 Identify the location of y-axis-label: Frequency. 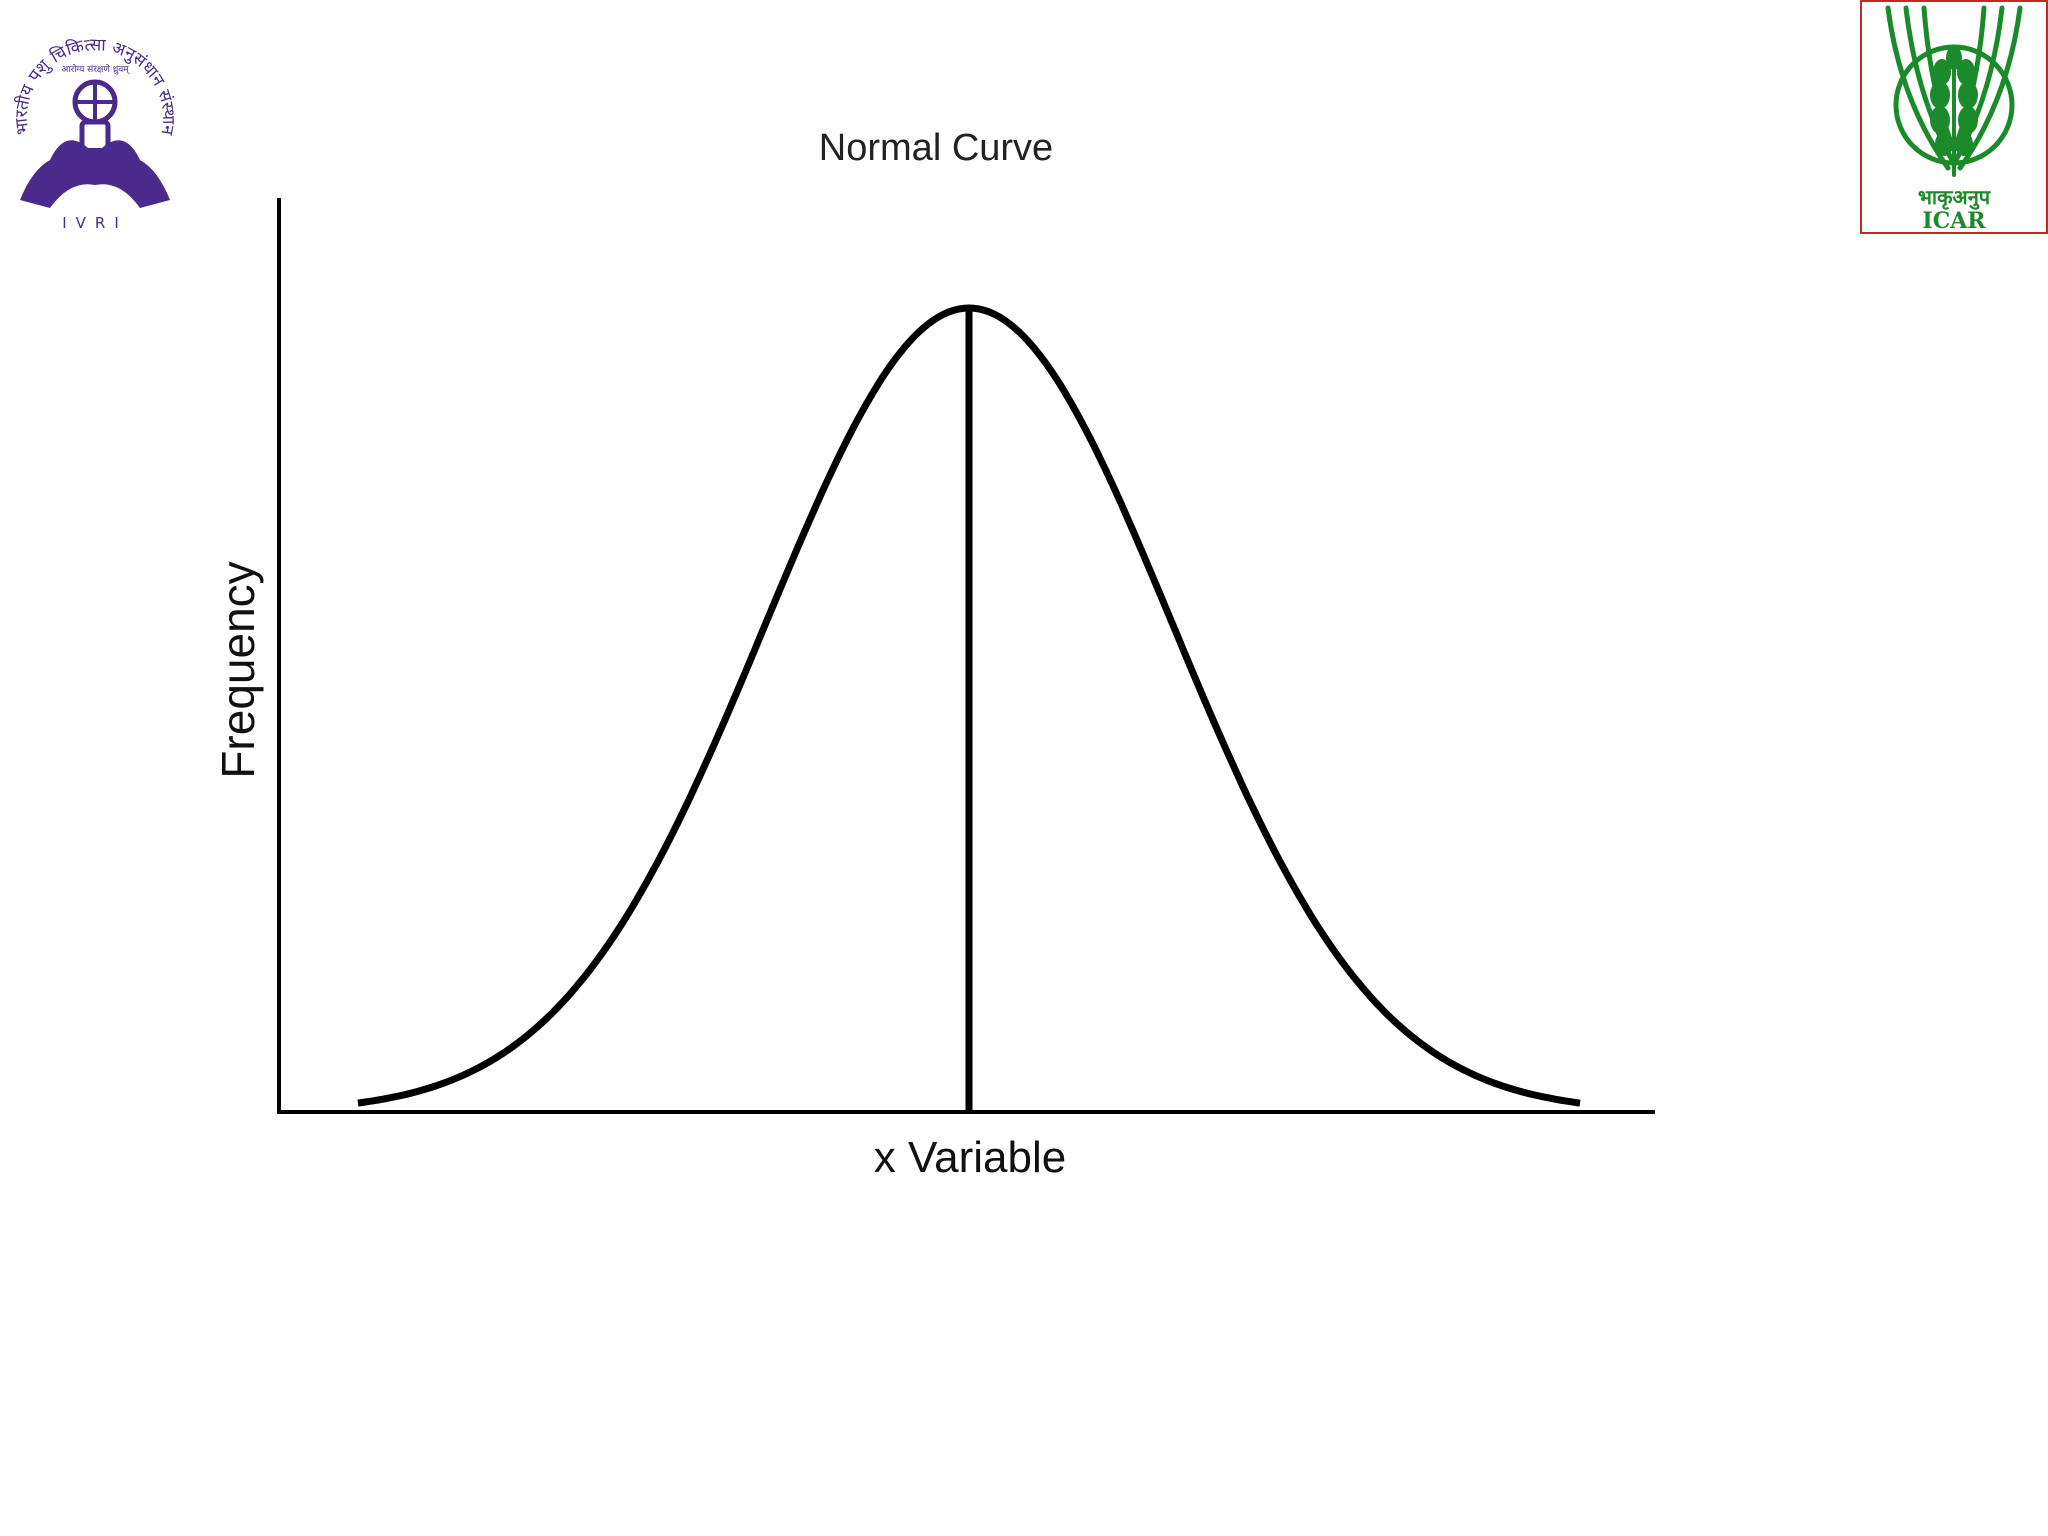
(238, 669).